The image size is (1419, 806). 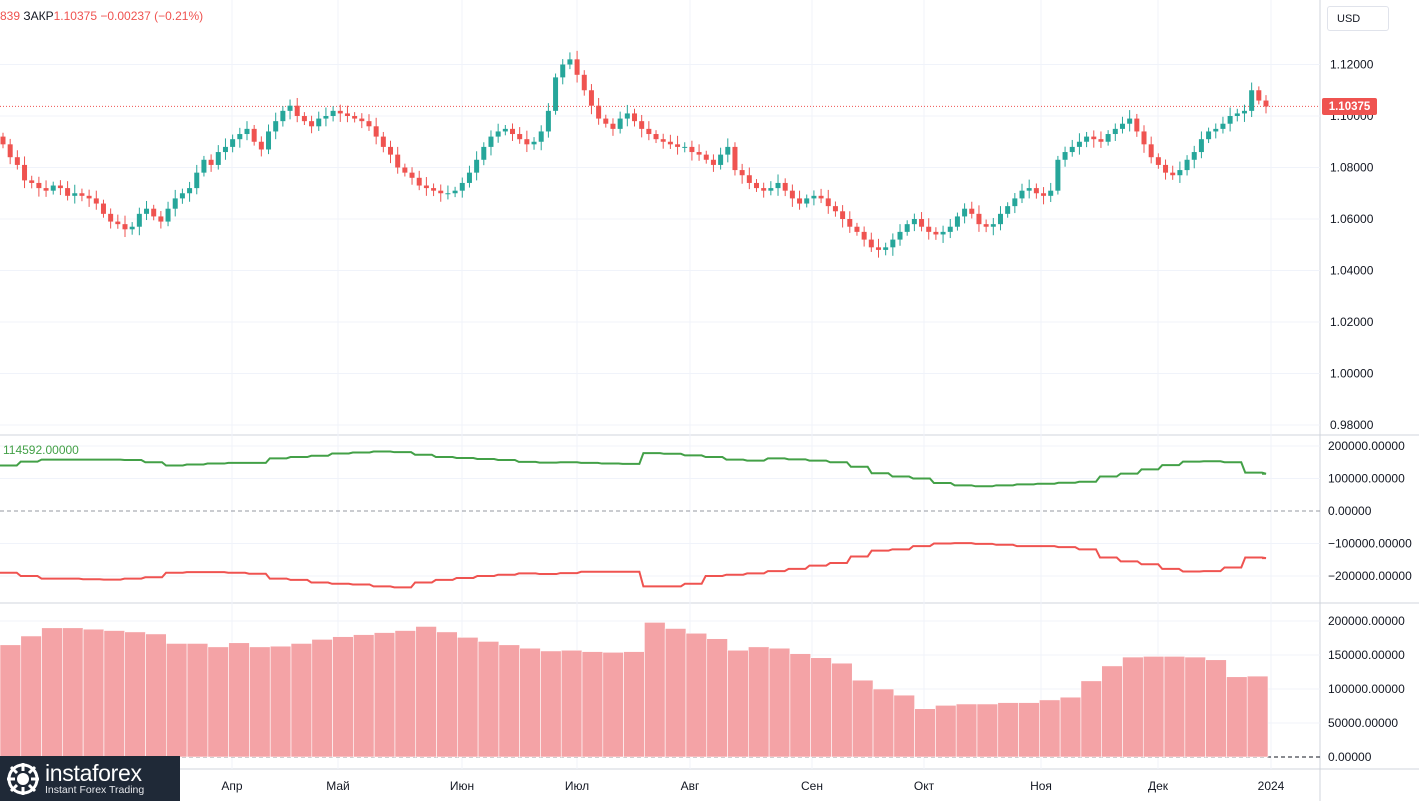 What do you see at coordinates (1352, 322) in the screenshot?
I see `price-tick-label: 1.02000` at bounding box center [1352, 322].